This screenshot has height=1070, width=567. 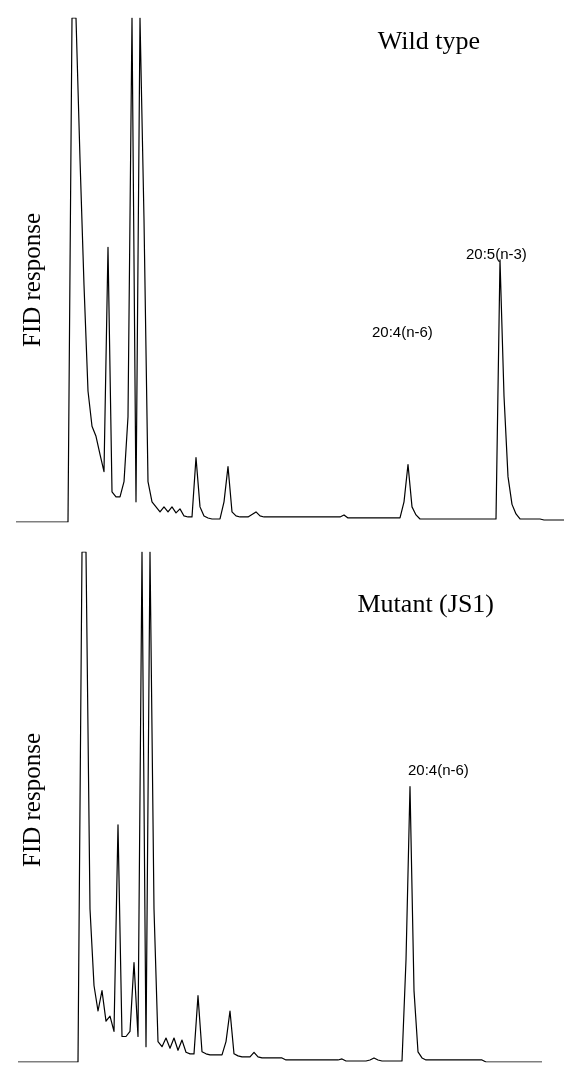 I want to click on chart-title: Wild type, so click(x=429, y=40).